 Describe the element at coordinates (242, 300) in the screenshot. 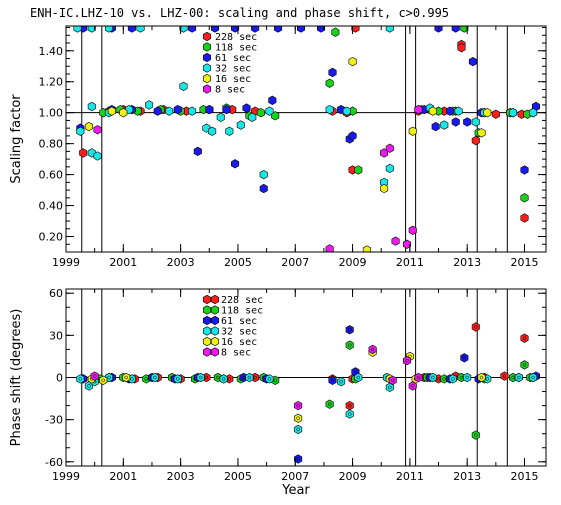

I see `legend-label-228-sec: 228 sec` at that location.